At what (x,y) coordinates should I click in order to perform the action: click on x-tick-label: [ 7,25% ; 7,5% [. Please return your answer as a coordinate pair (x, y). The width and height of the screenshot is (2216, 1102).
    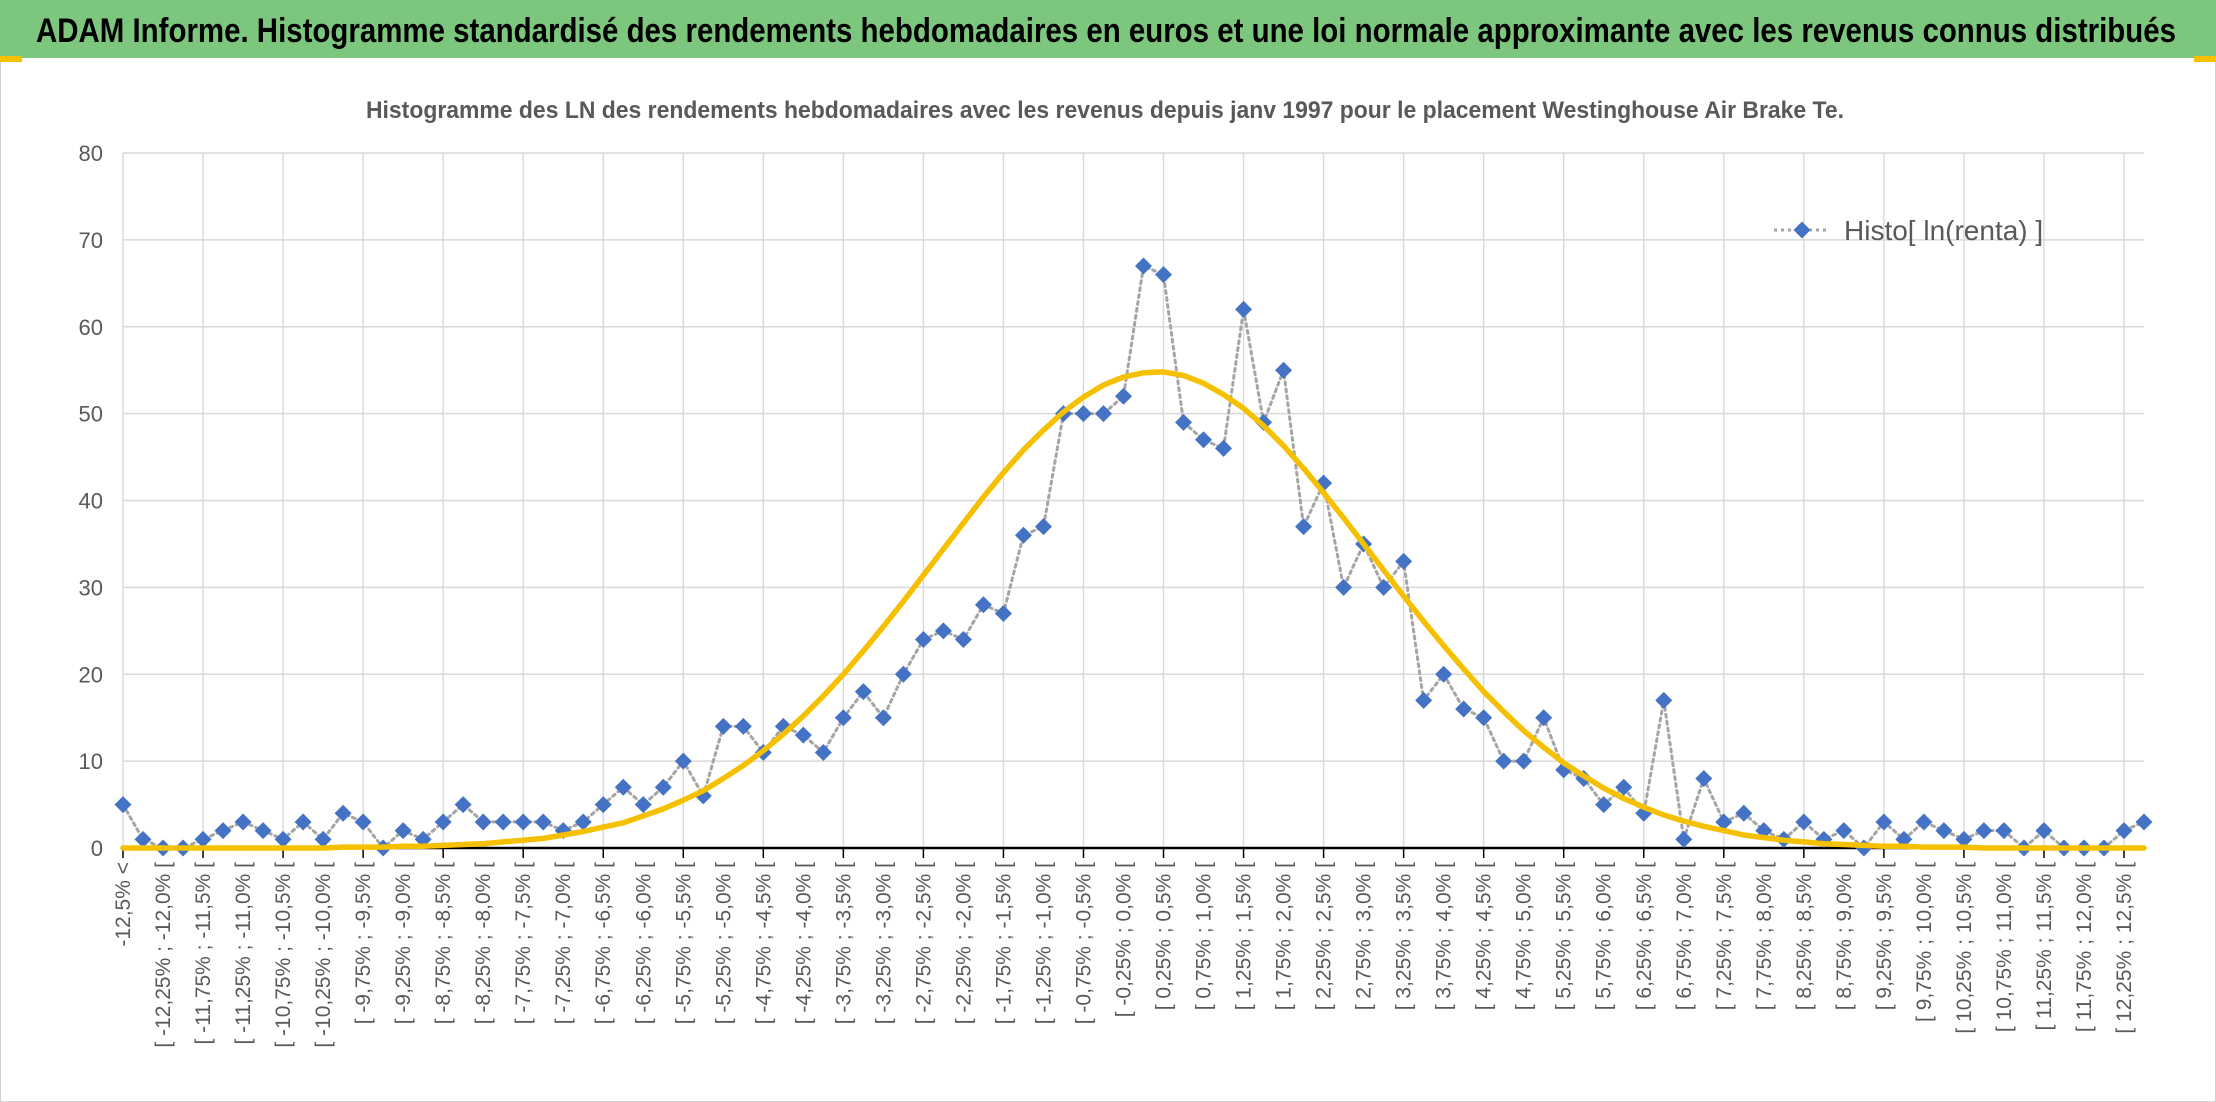
    Looking at the image, I should click on (1724, 936).